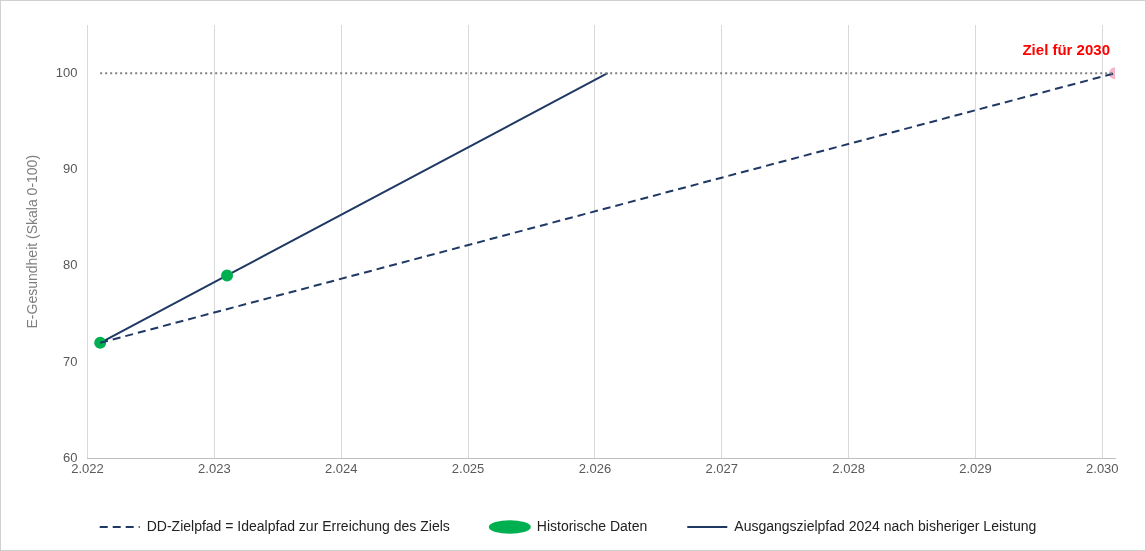 The width and height of the screenshot is (1146, 551). Describe the element at coordinates (66, 72) in the screenshot. I see `y-tick-label: 100` at that location.